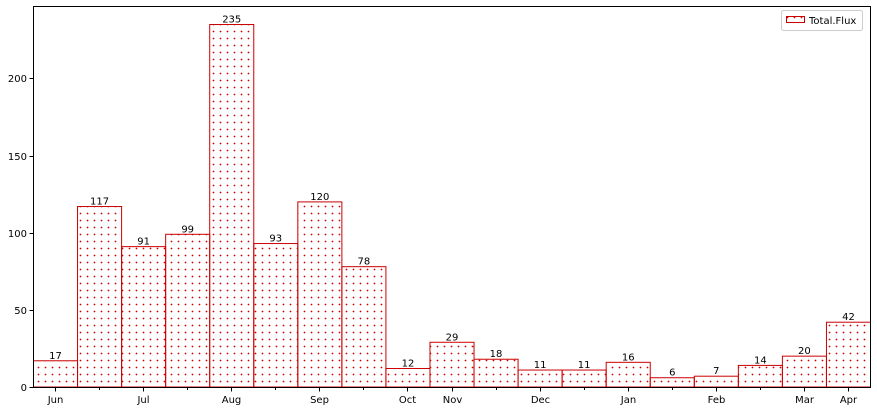  Describe the element at coordinates (232, 400) in the screenshot. I see `x-tick-label: Aug` at that location.